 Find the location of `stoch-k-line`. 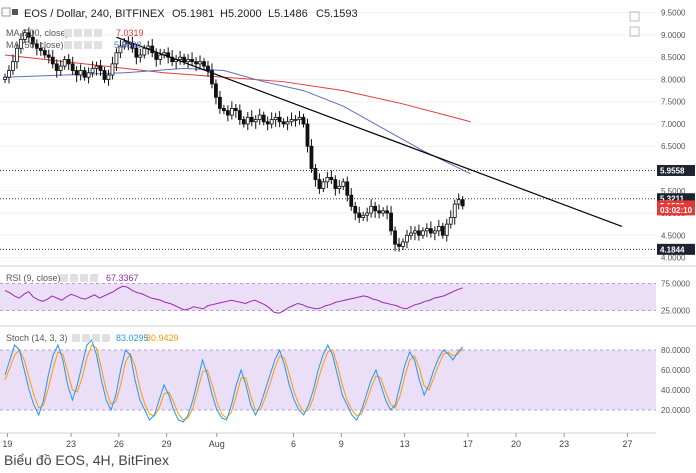

stoch-k-line is located at coordinates (234, 381).